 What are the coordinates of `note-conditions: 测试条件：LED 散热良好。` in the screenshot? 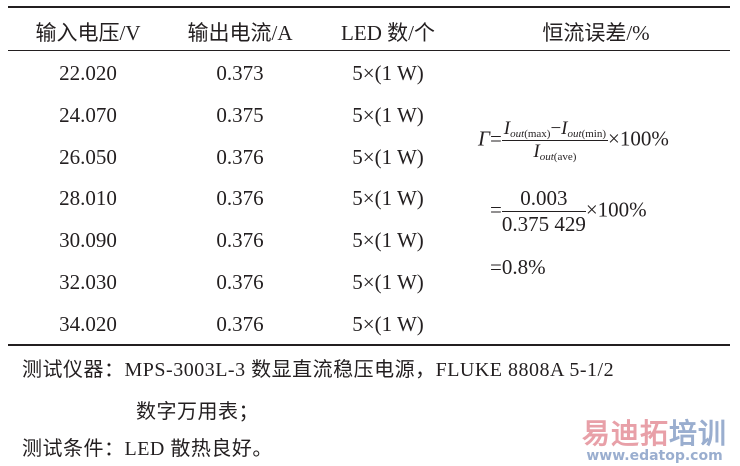 It's located at (147, 449).